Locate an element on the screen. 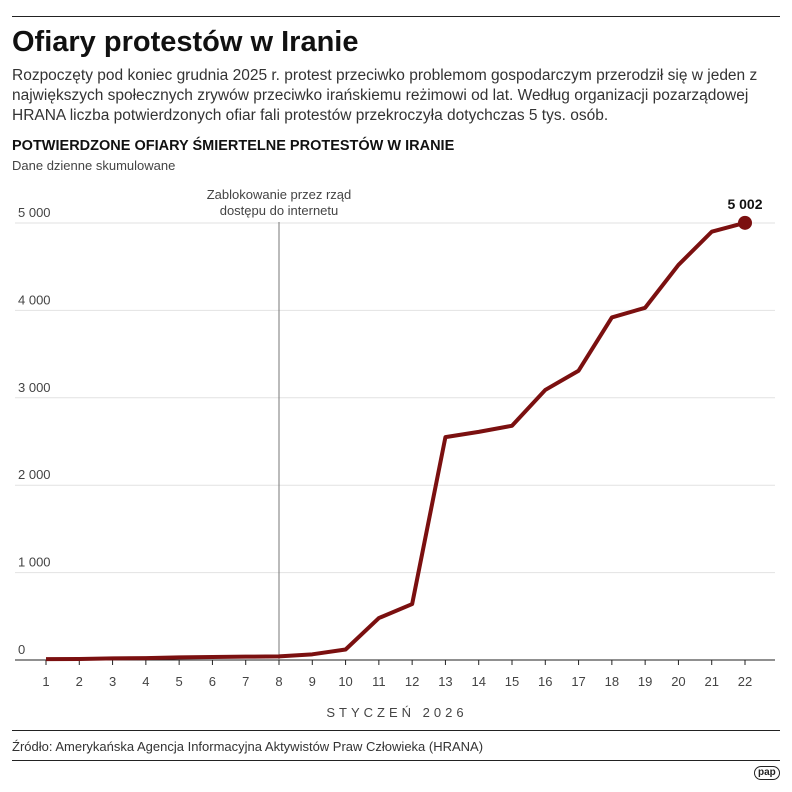 This screenshot has width=792, height=792. mid-rule is located at coordinates (396, 730).